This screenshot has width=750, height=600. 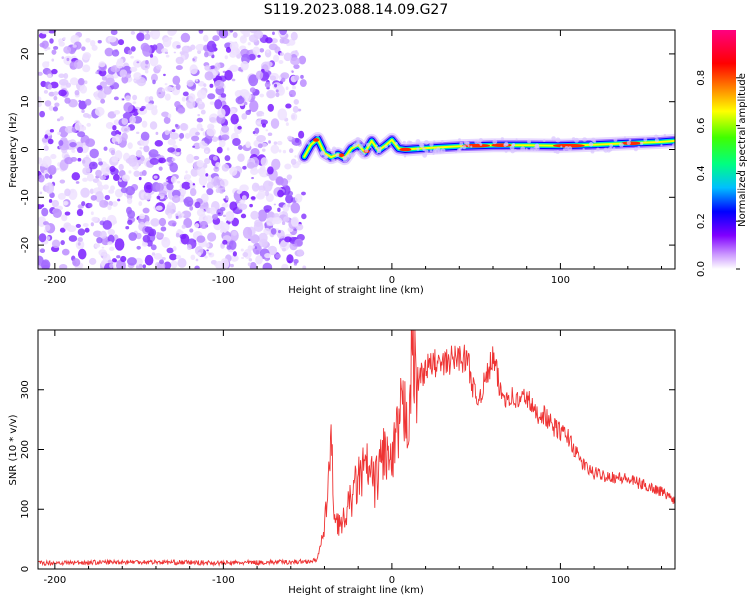 I want to click on colorbar-tick-label: 0.4, so click(x=701, y=173).